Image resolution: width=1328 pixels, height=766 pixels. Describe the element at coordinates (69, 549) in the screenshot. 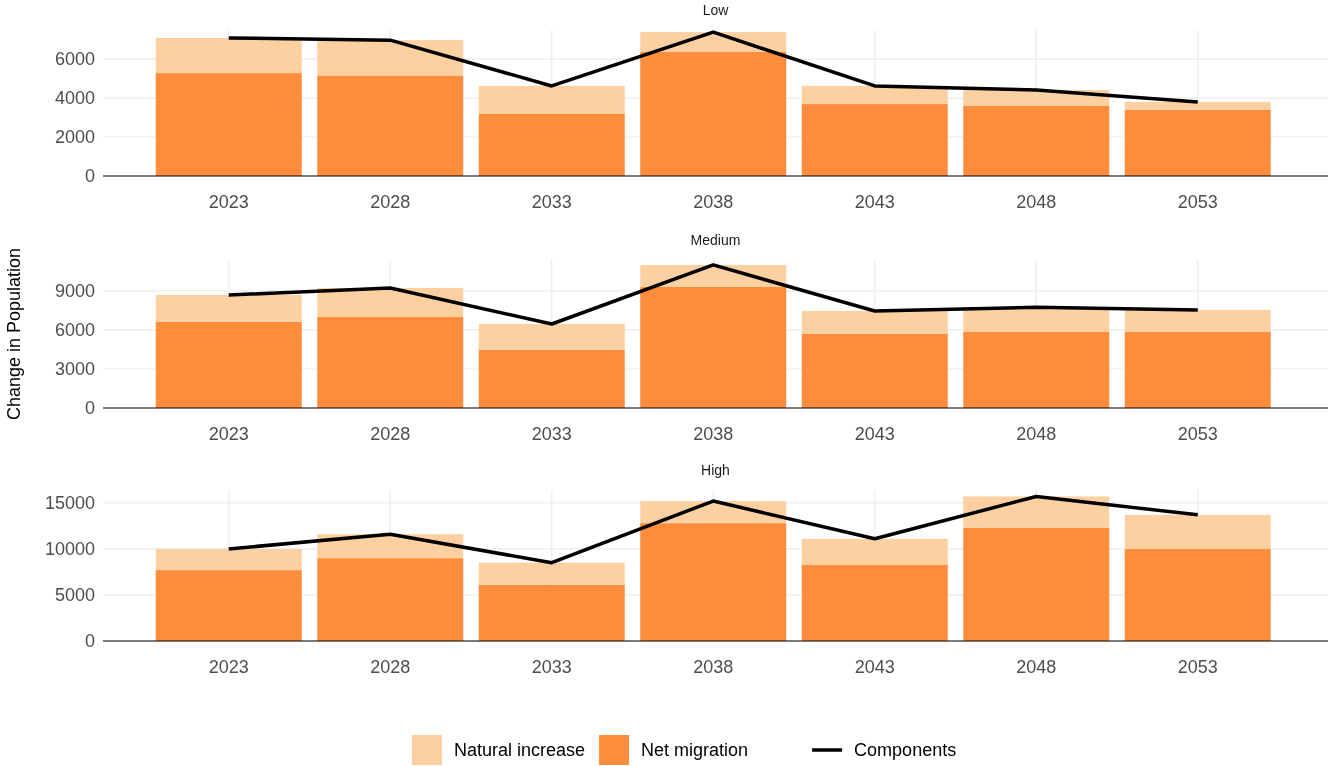

I see `y-tick-label: 10000` at that location.